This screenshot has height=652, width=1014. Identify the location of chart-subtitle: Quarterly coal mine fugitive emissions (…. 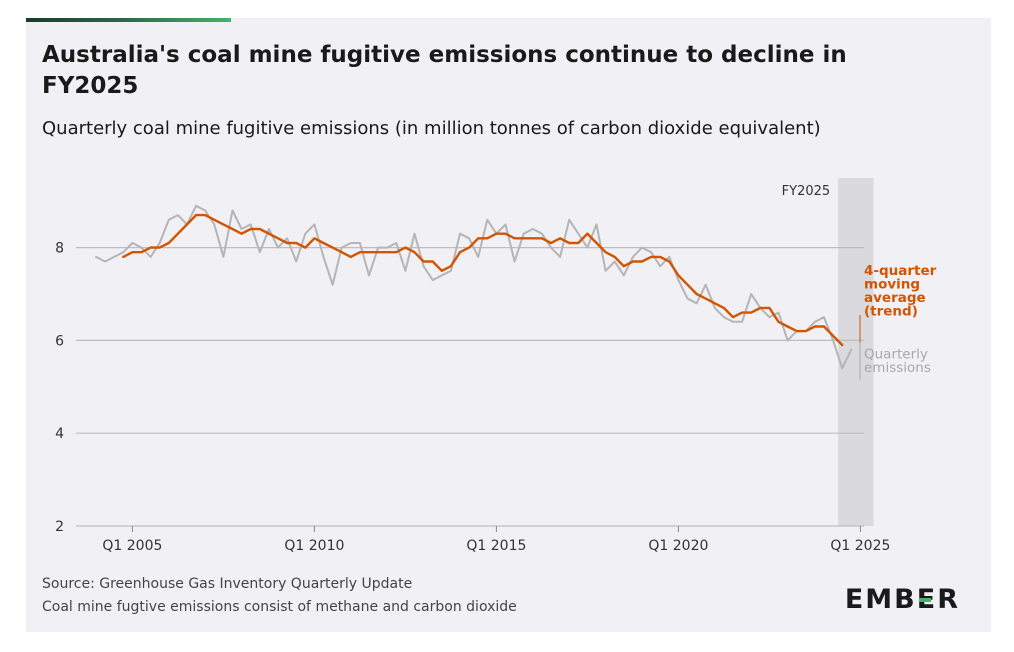
(431, 128).